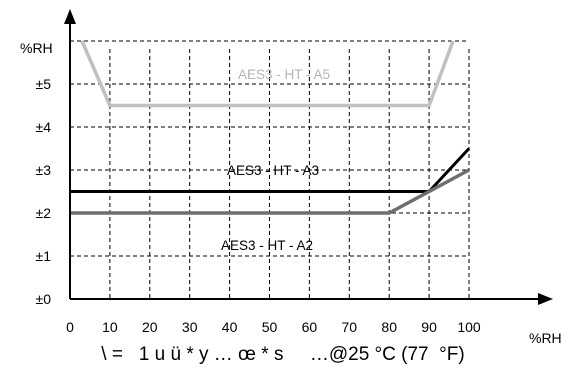 The height and width of the screenshot is (383, 566). What do you see at coordinates (283, 354) in the screenshot?
I see `chart-caption: \ = 1 u ü * y … œ * s …@25 °C (77 °F)` at bounding box center [283, 354].